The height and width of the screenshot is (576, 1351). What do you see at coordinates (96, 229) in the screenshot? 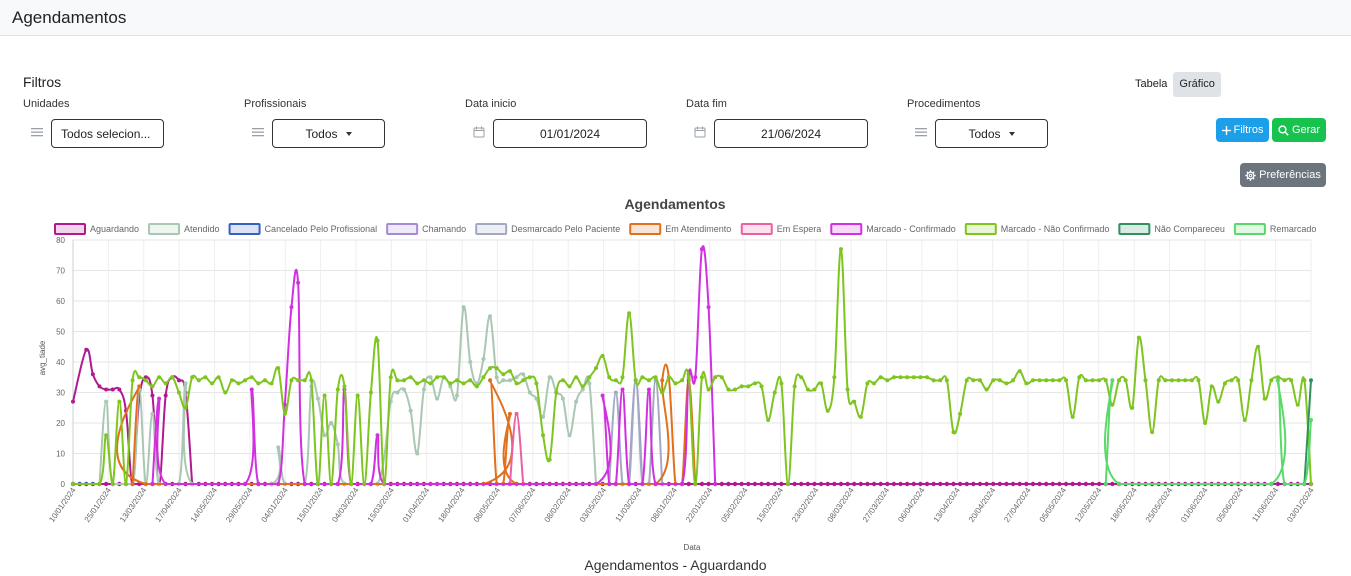
I see `legend-item-aguardando: Aguardando` at bounding box center [96, 229].